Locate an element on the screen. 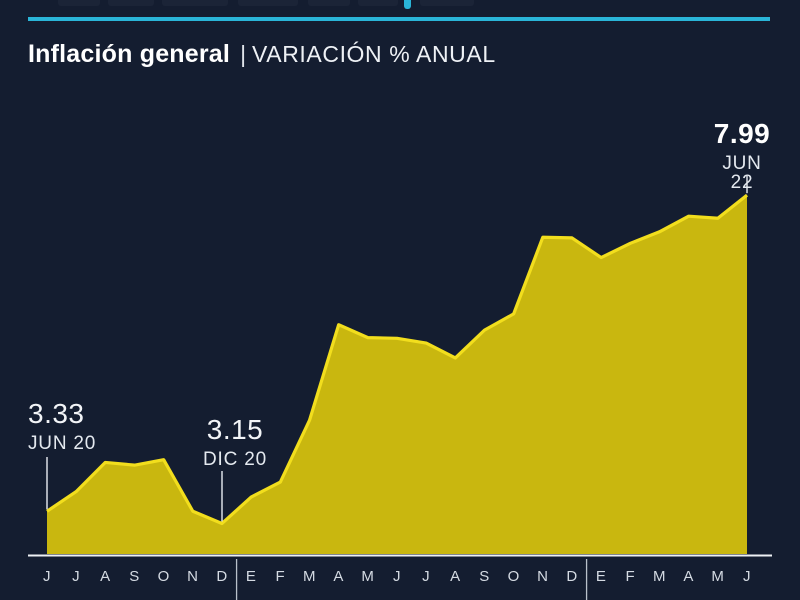 This screenshot has height=600, width=800. chart-header: Inflación general | VARIACIÓN % ANUAL is located at coordinates (262, 54).